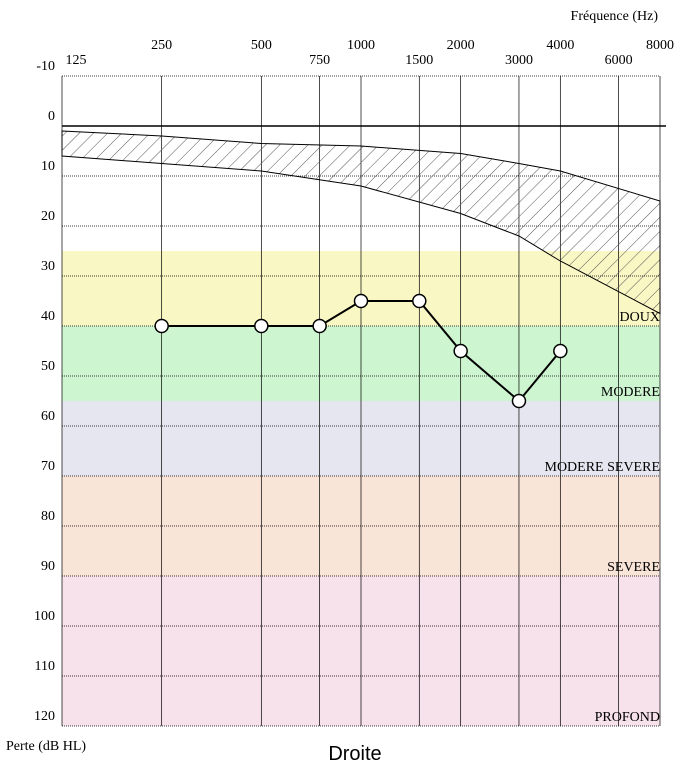 The width and height of the screenshot is (681, 771). What do you see at coordinates (261, 45) in the screenshot?
I see `x-tick-label: 500` at bounding box center [261, 45].